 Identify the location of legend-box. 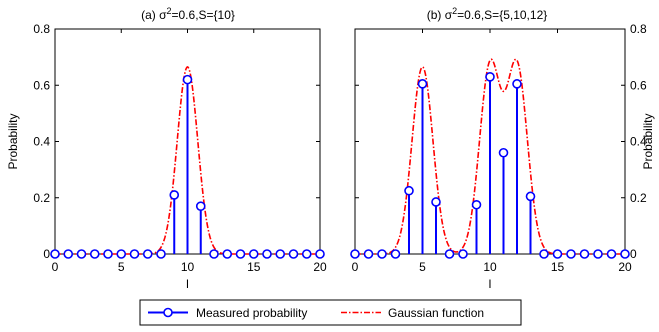
(330, 312).